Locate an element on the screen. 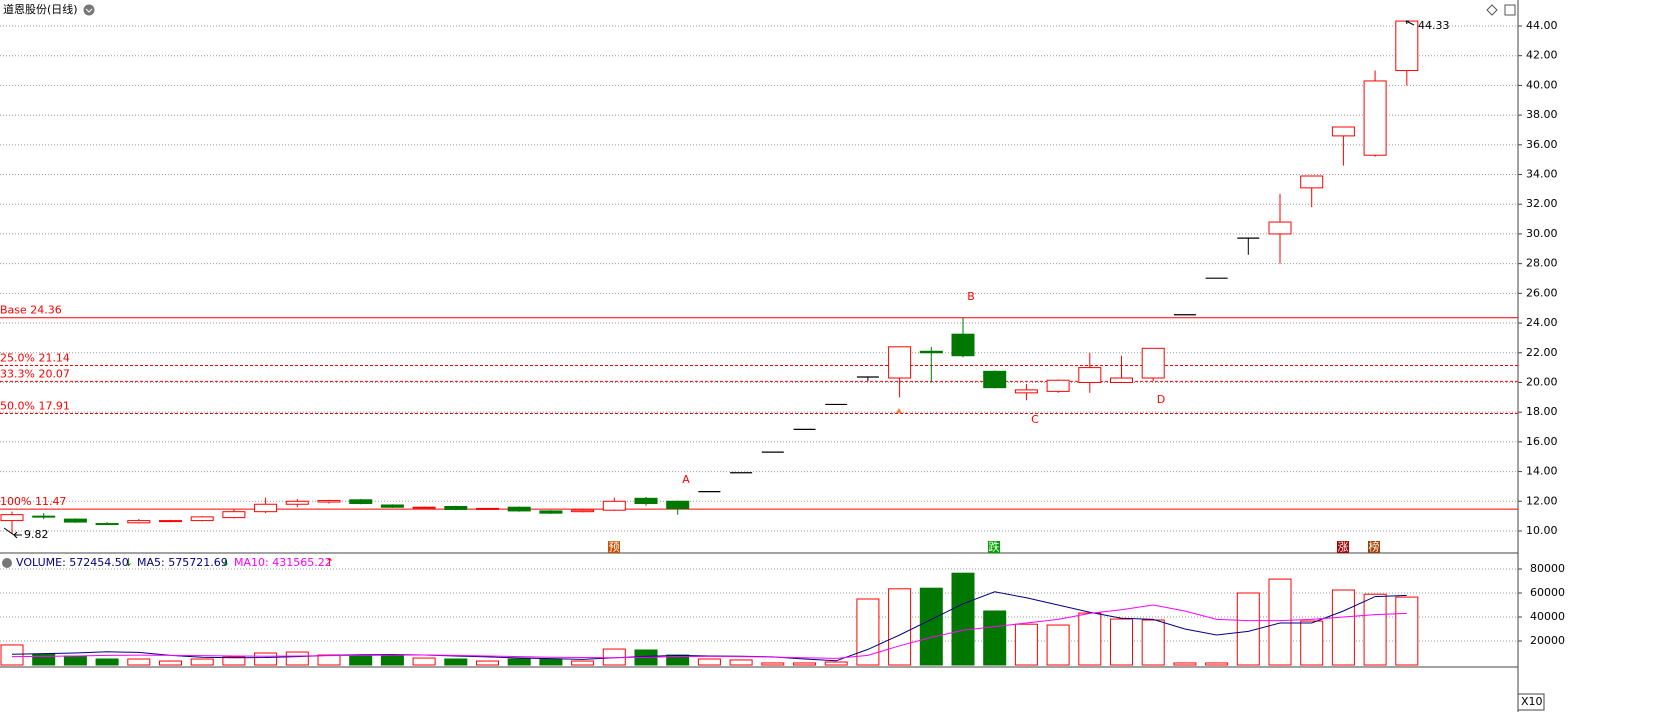  y-tick-label: 80000 is located at coordinates (1547, 568).